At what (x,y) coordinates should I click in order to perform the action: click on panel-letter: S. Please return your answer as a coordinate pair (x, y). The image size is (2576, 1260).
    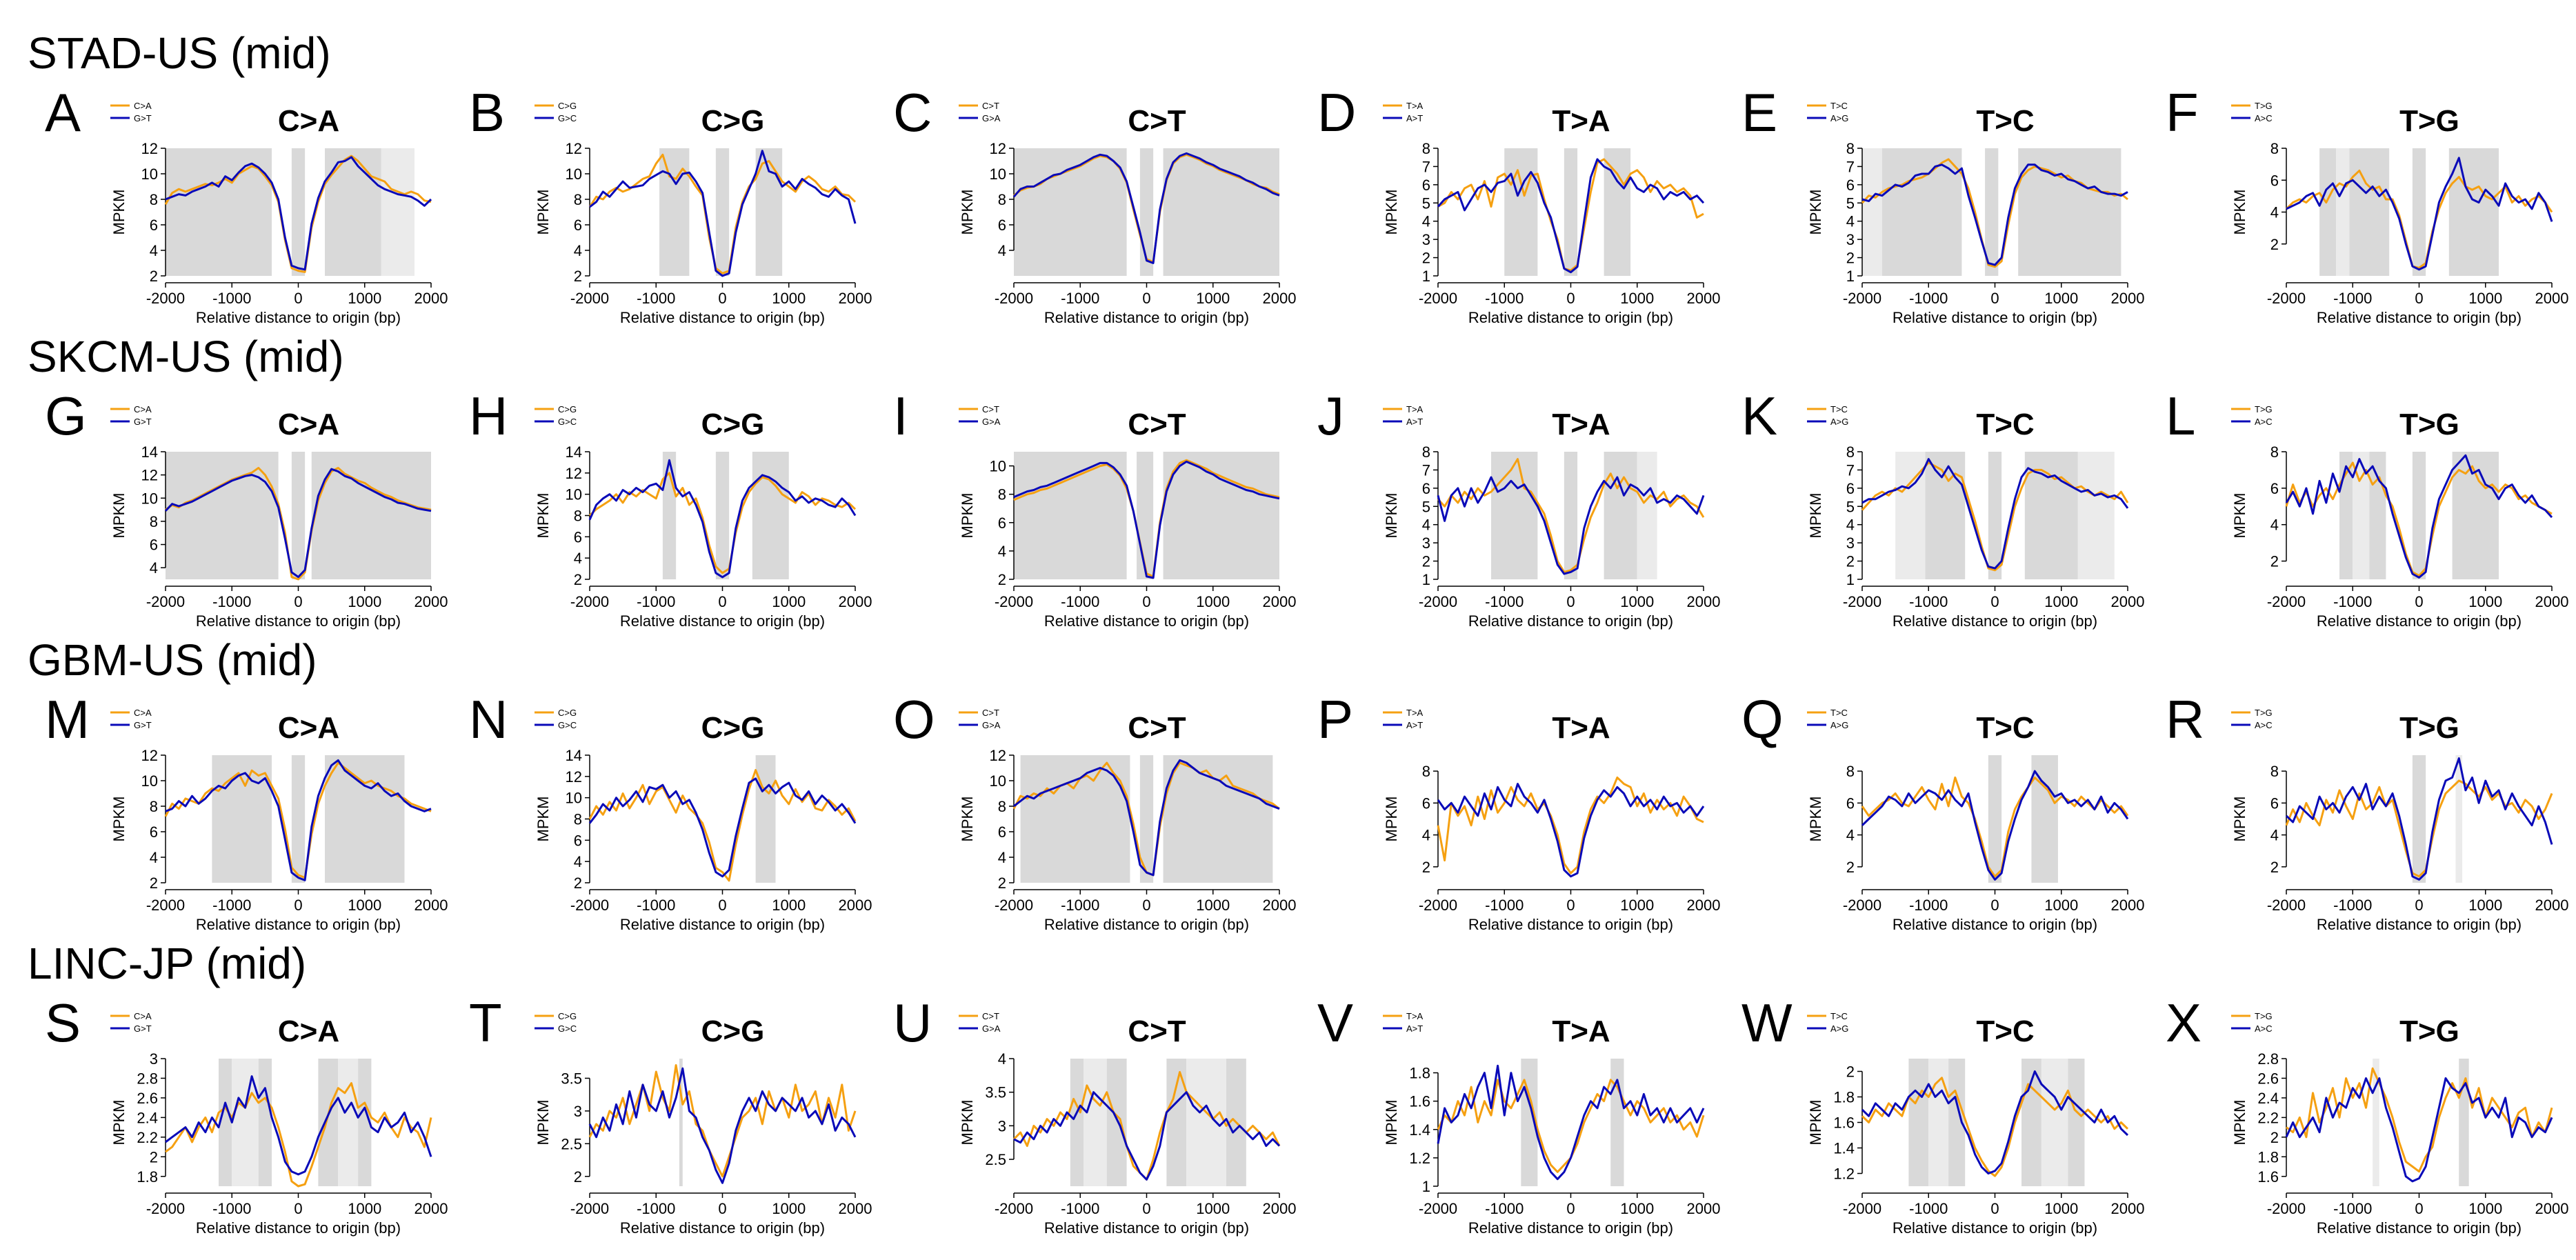
    Looking at the image, I should click on (63, 1023).